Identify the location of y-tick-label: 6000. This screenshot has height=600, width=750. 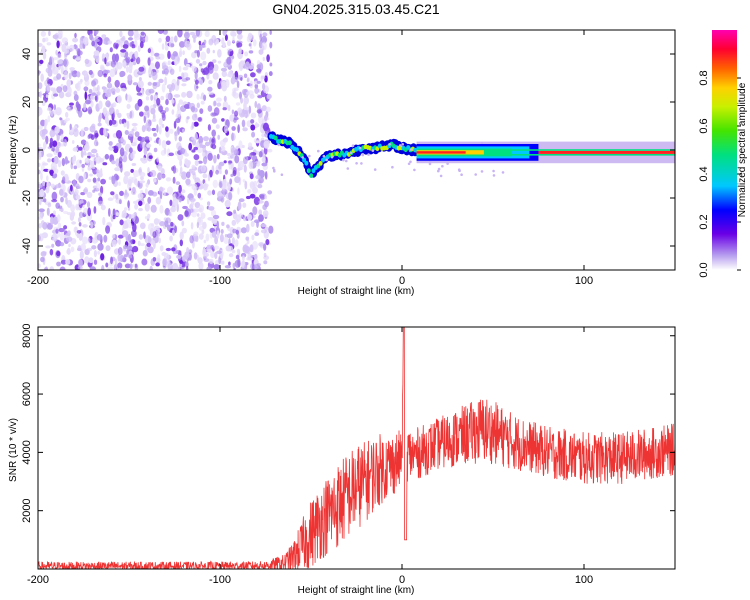
(27, 394).